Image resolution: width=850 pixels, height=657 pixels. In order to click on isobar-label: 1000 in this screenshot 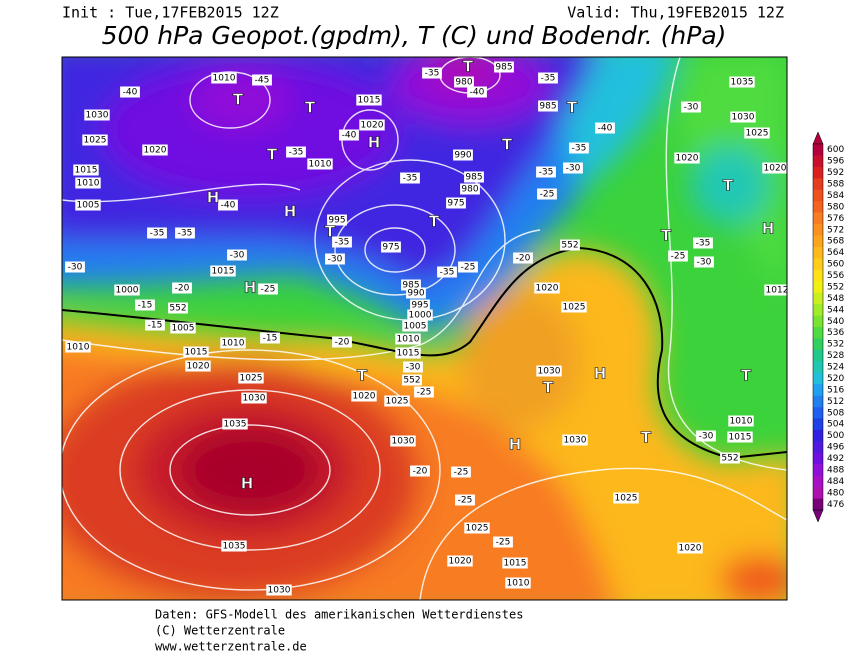, I will do `click(420, 316)`.